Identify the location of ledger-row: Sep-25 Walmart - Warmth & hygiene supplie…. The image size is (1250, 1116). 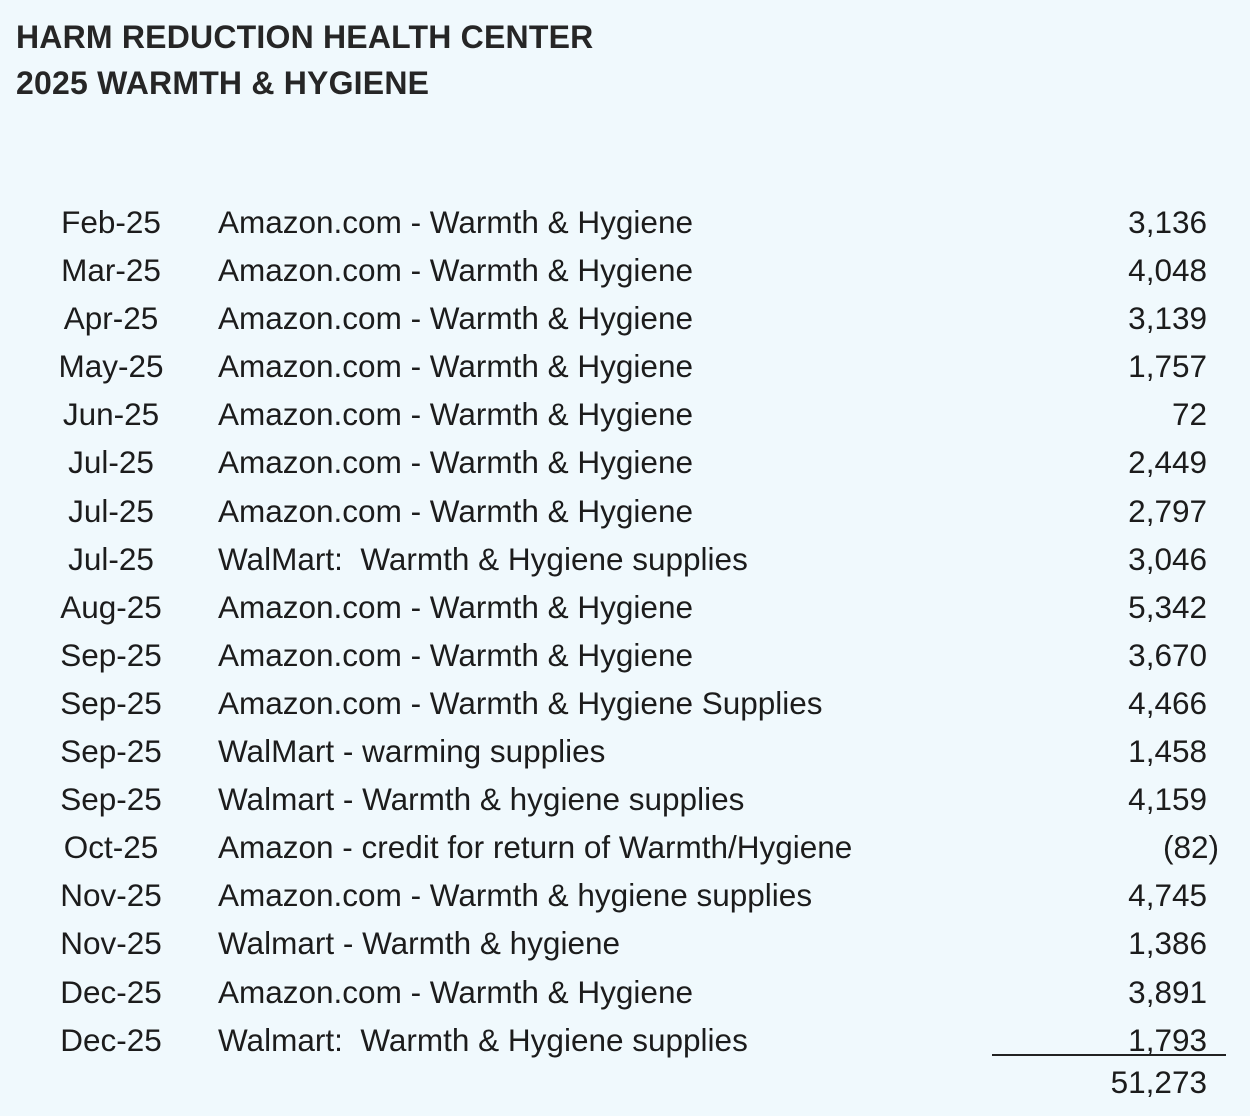
(625, 799).